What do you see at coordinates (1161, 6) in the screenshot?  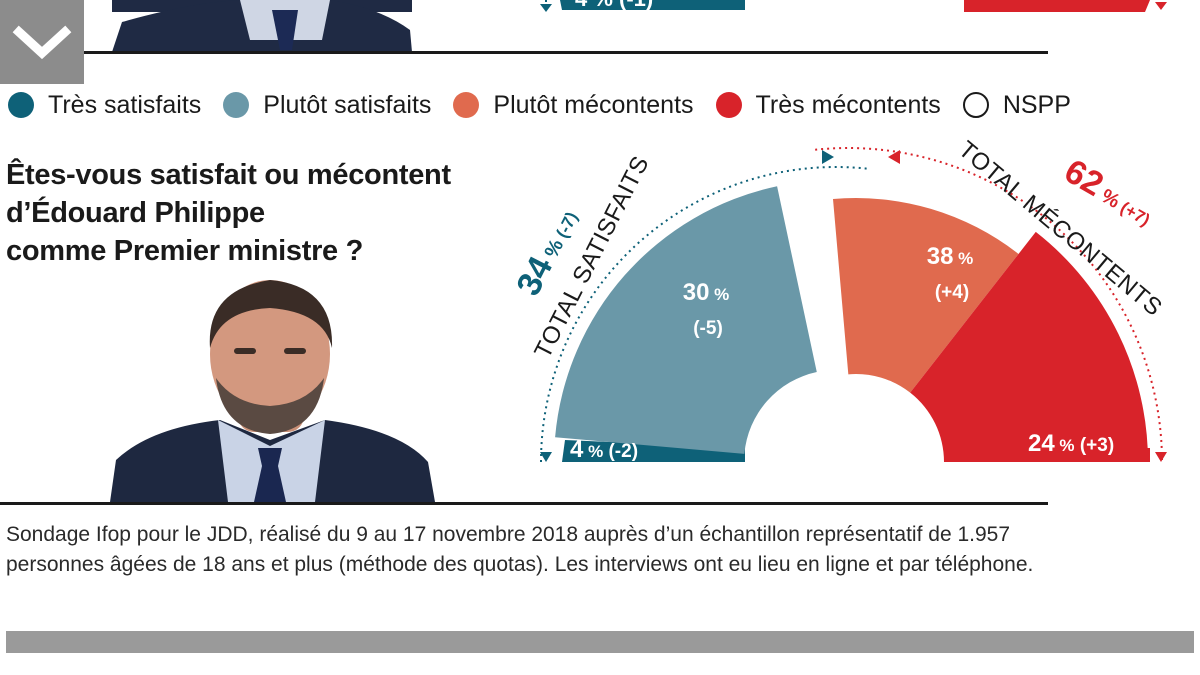 I see `prev-right-arrowhead` at bounding box center [1161, 6].